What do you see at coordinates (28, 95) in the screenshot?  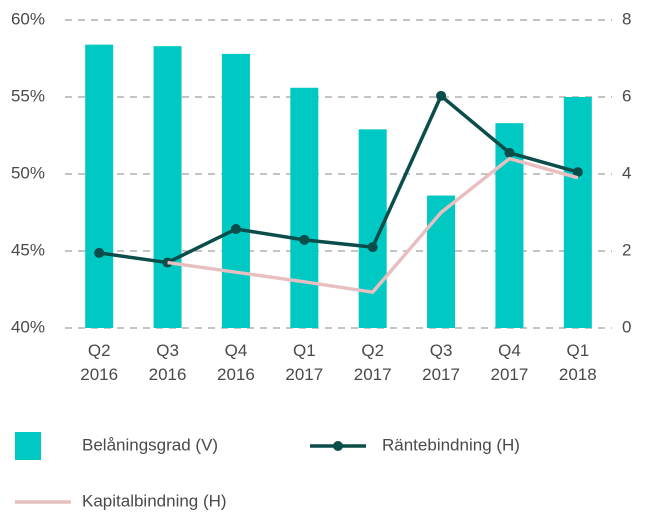 I see `y-tick-label: 55%` at bounding box center [28, 95].